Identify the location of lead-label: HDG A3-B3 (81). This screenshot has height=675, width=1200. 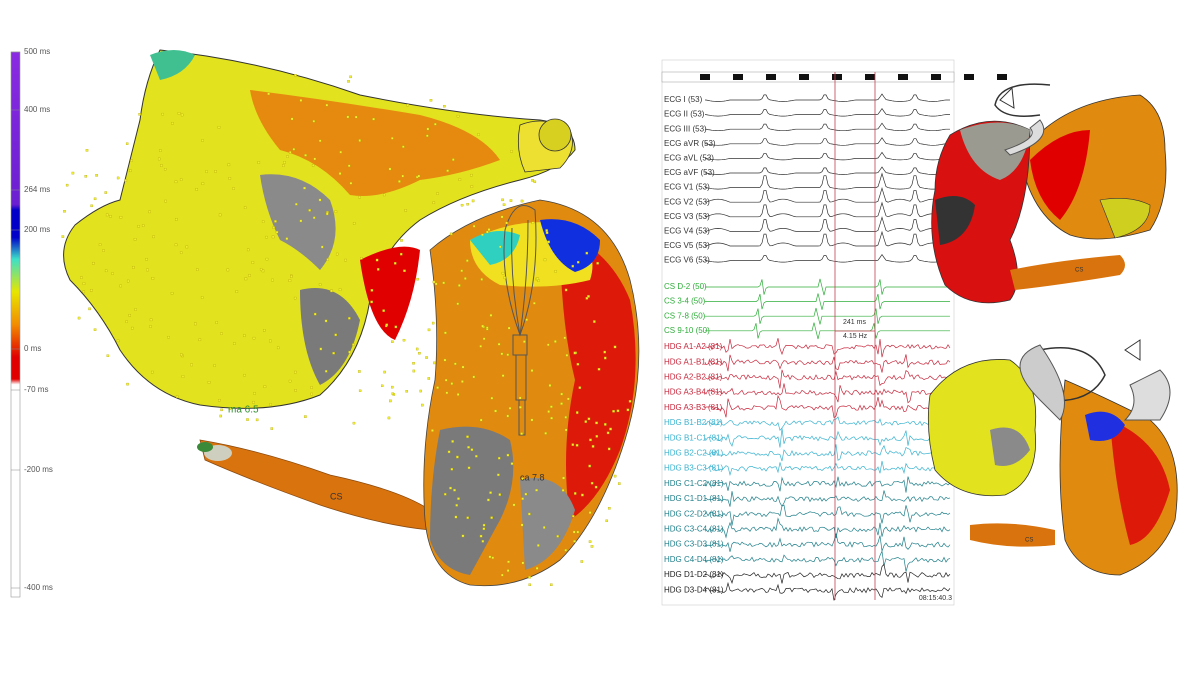
(693, 407).